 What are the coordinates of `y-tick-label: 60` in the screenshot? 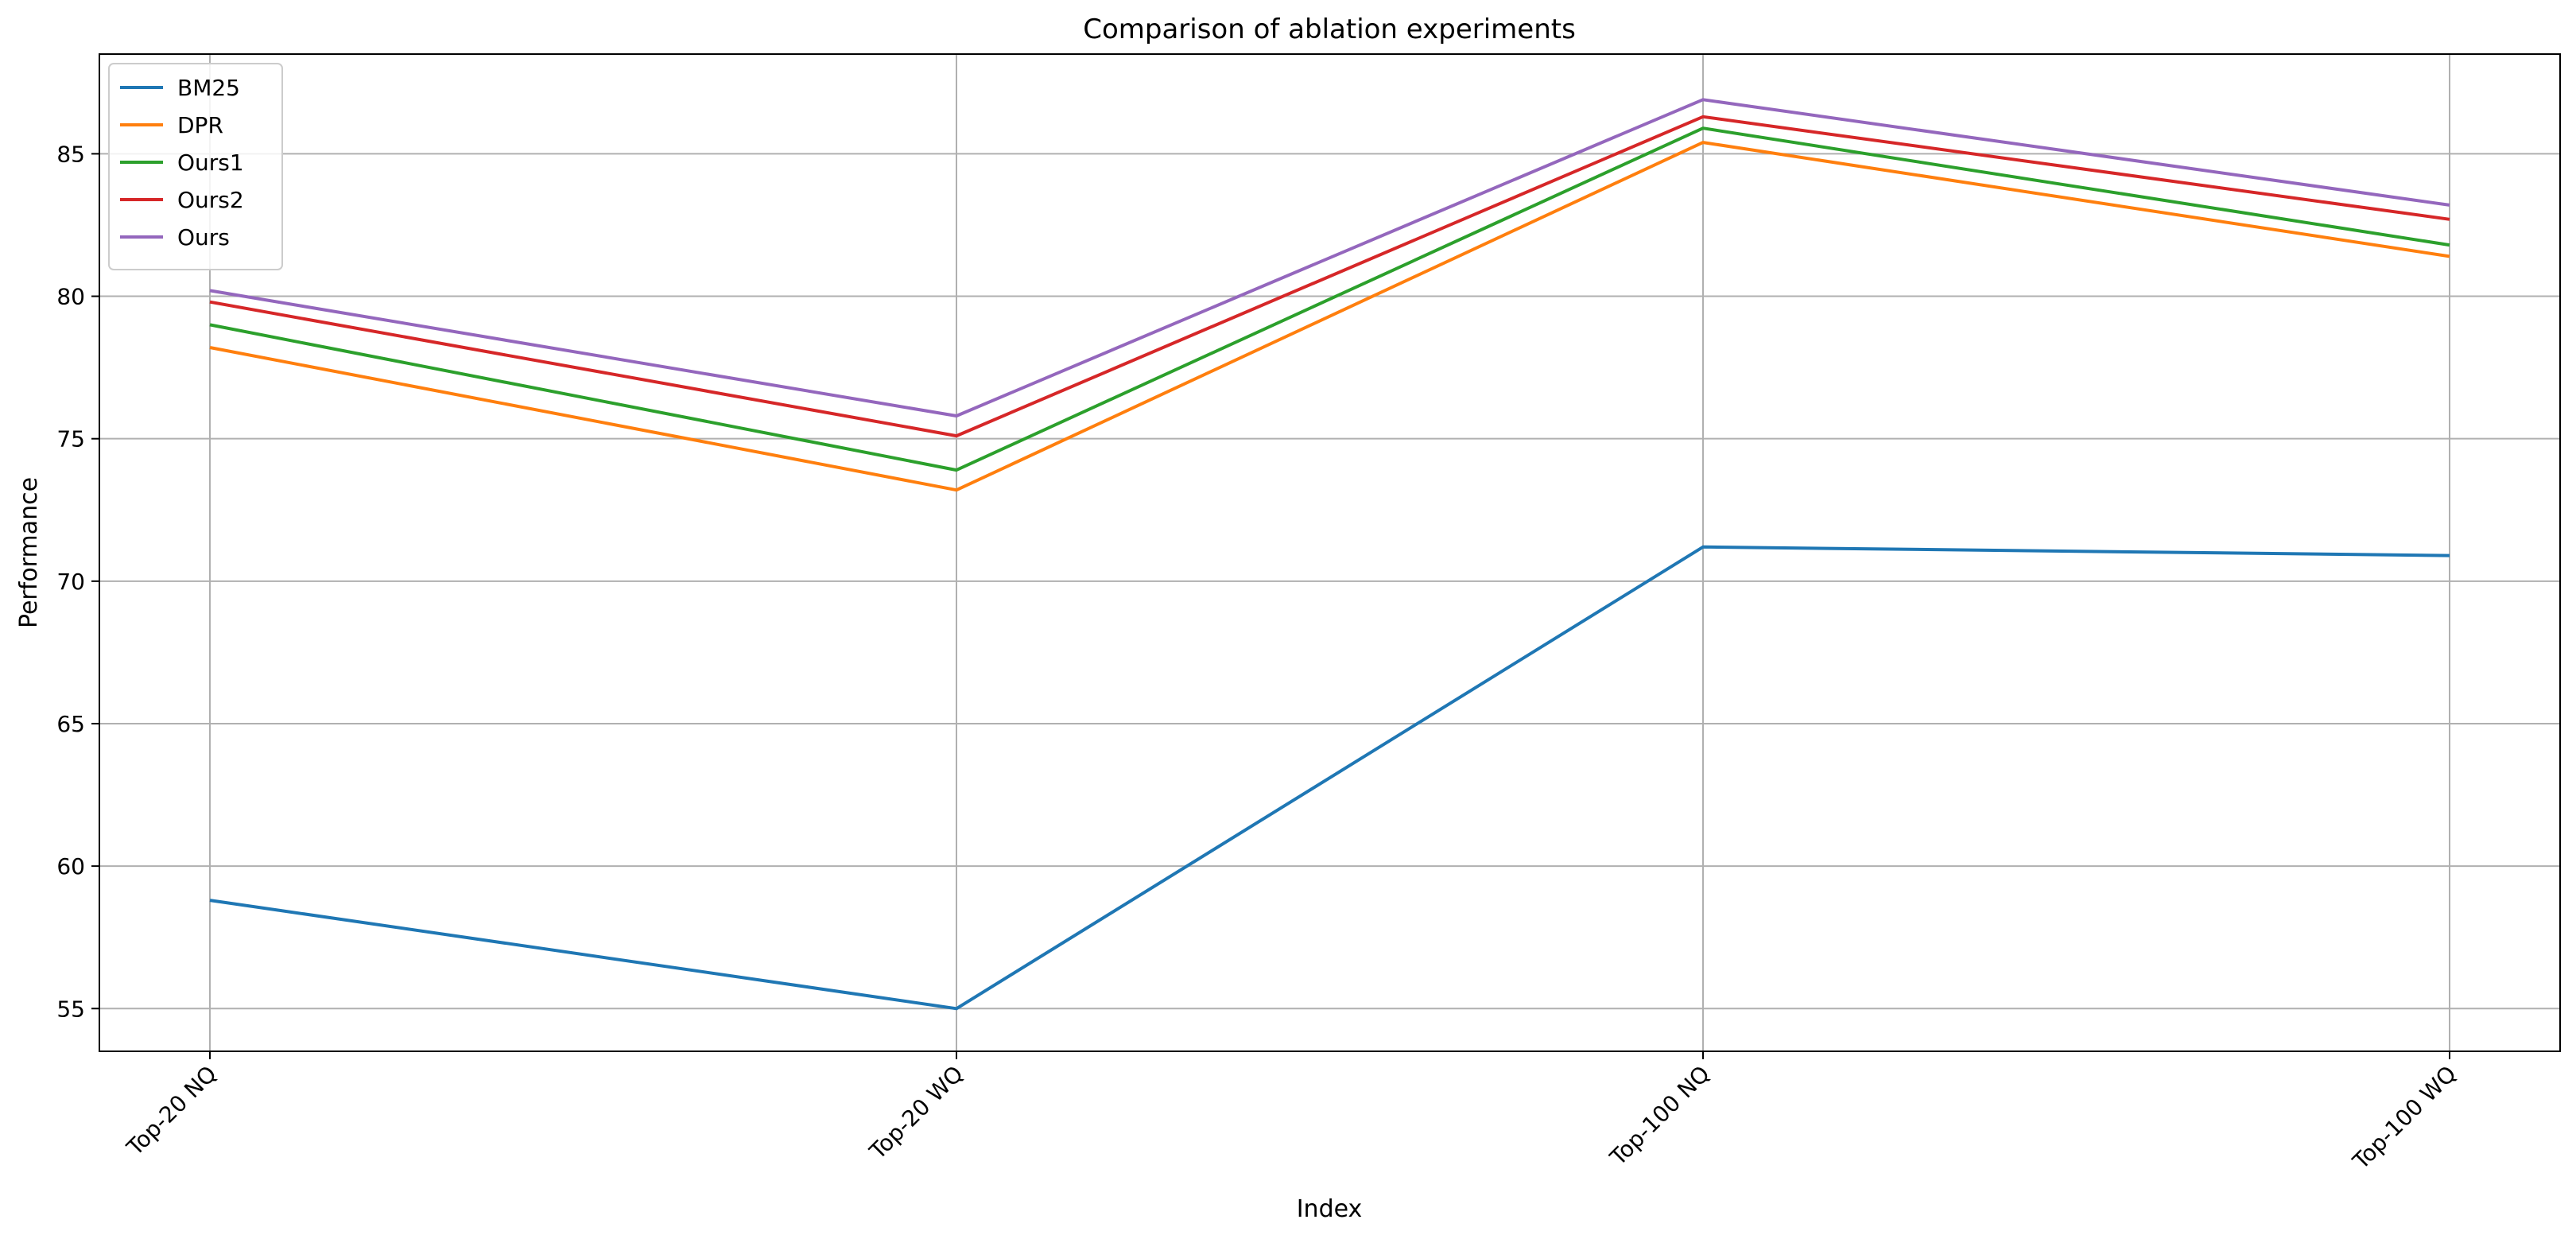 It's located at (70, 866).